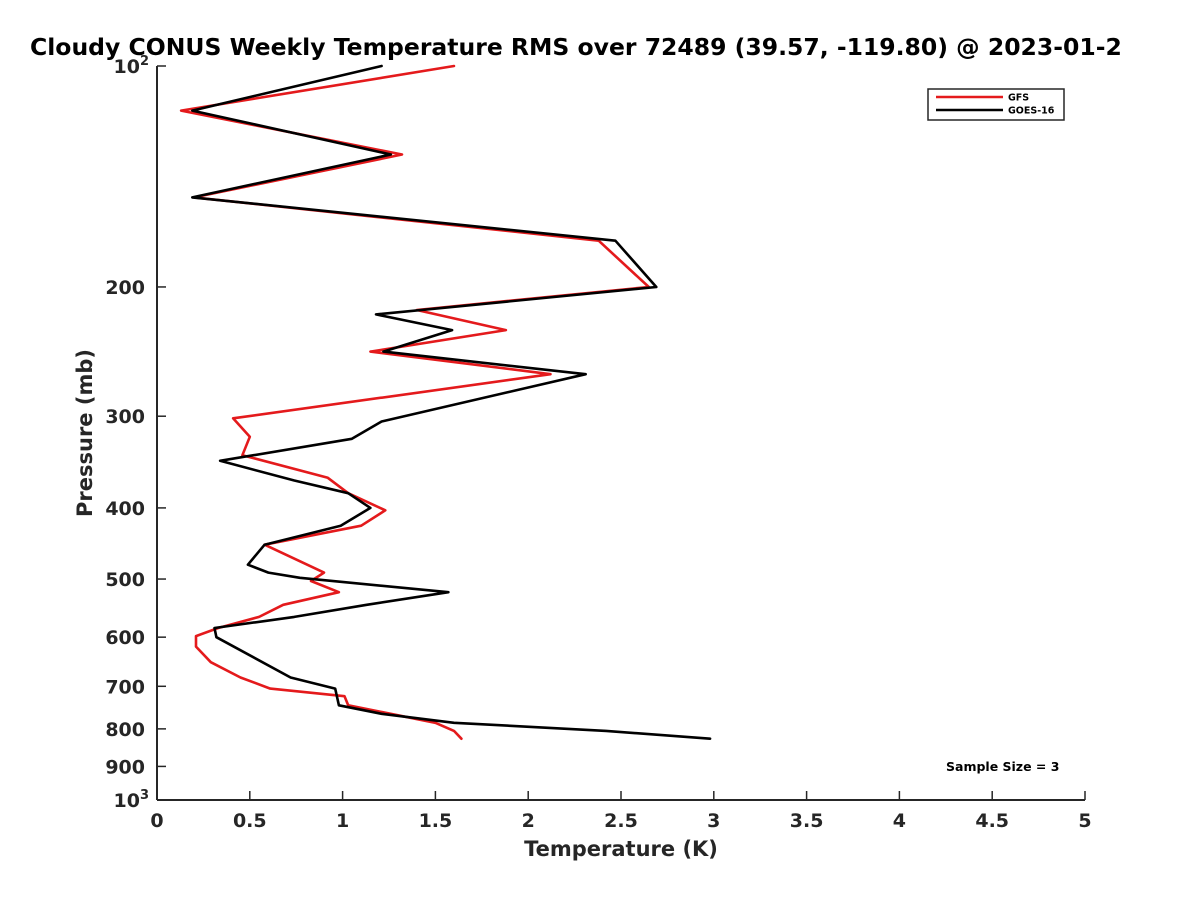 The height and width of the screenshot is (900, 1200). What do you see at coordinates (899, 821) in the screenshot?
I see `x-tick-label: 4` at bounding box center [899, 821].